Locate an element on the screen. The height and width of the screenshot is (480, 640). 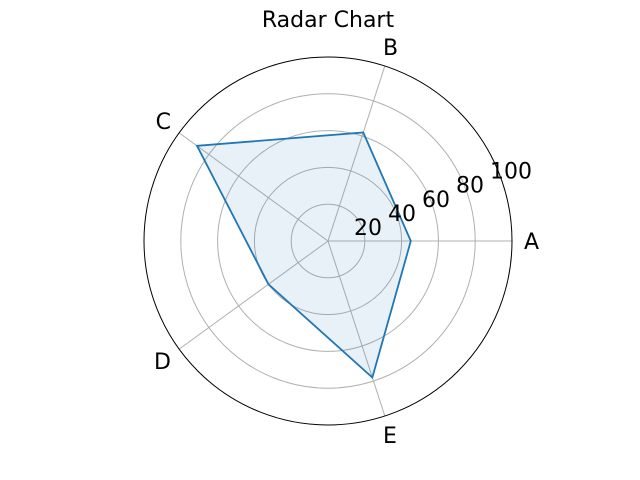
category-label-B: B is located at coordinates (390, 48).